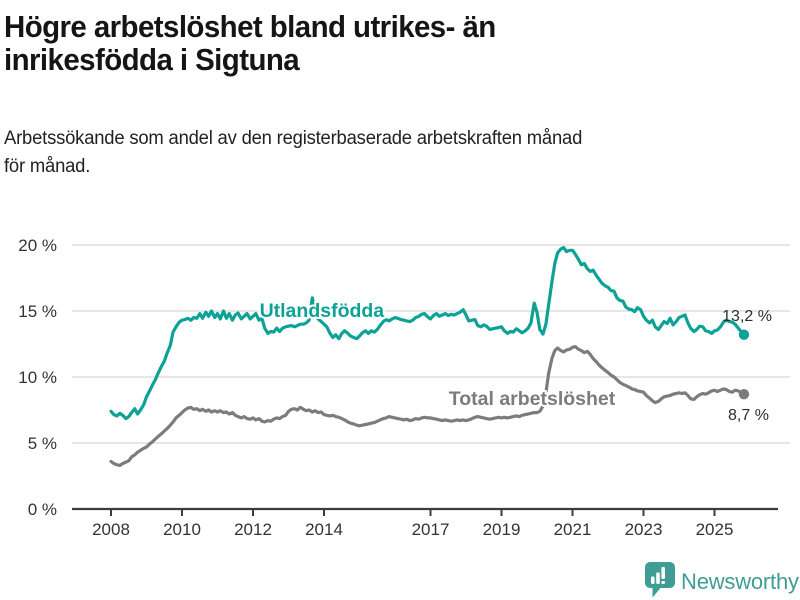 The width and height of the screenshot is (800, 600). Describe the element at coordinates (748, 415) in the screenshot. I see `series-end-value-label: 8,7 %` at that location.